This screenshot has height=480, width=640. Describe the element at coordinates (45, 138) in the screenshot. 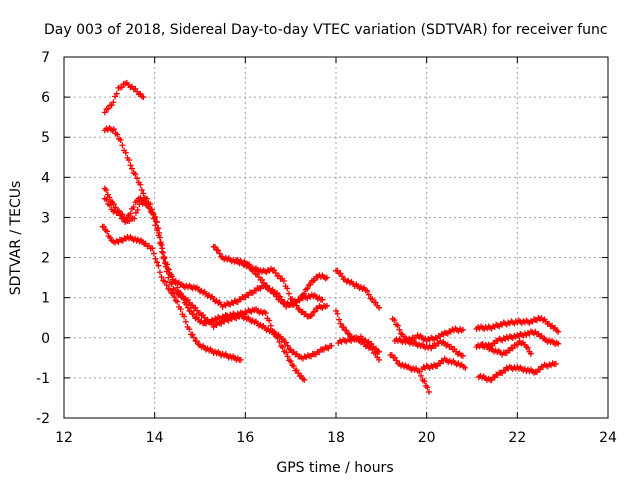

I see `y-tick-label: 5` at that location.